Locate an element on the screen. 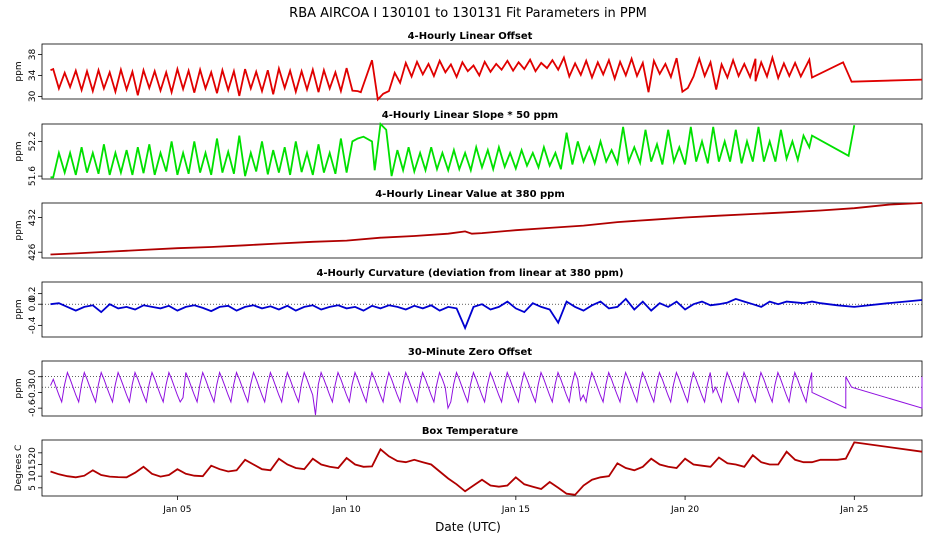  y-tick-label: 15 is located at coordinates (33, 464).